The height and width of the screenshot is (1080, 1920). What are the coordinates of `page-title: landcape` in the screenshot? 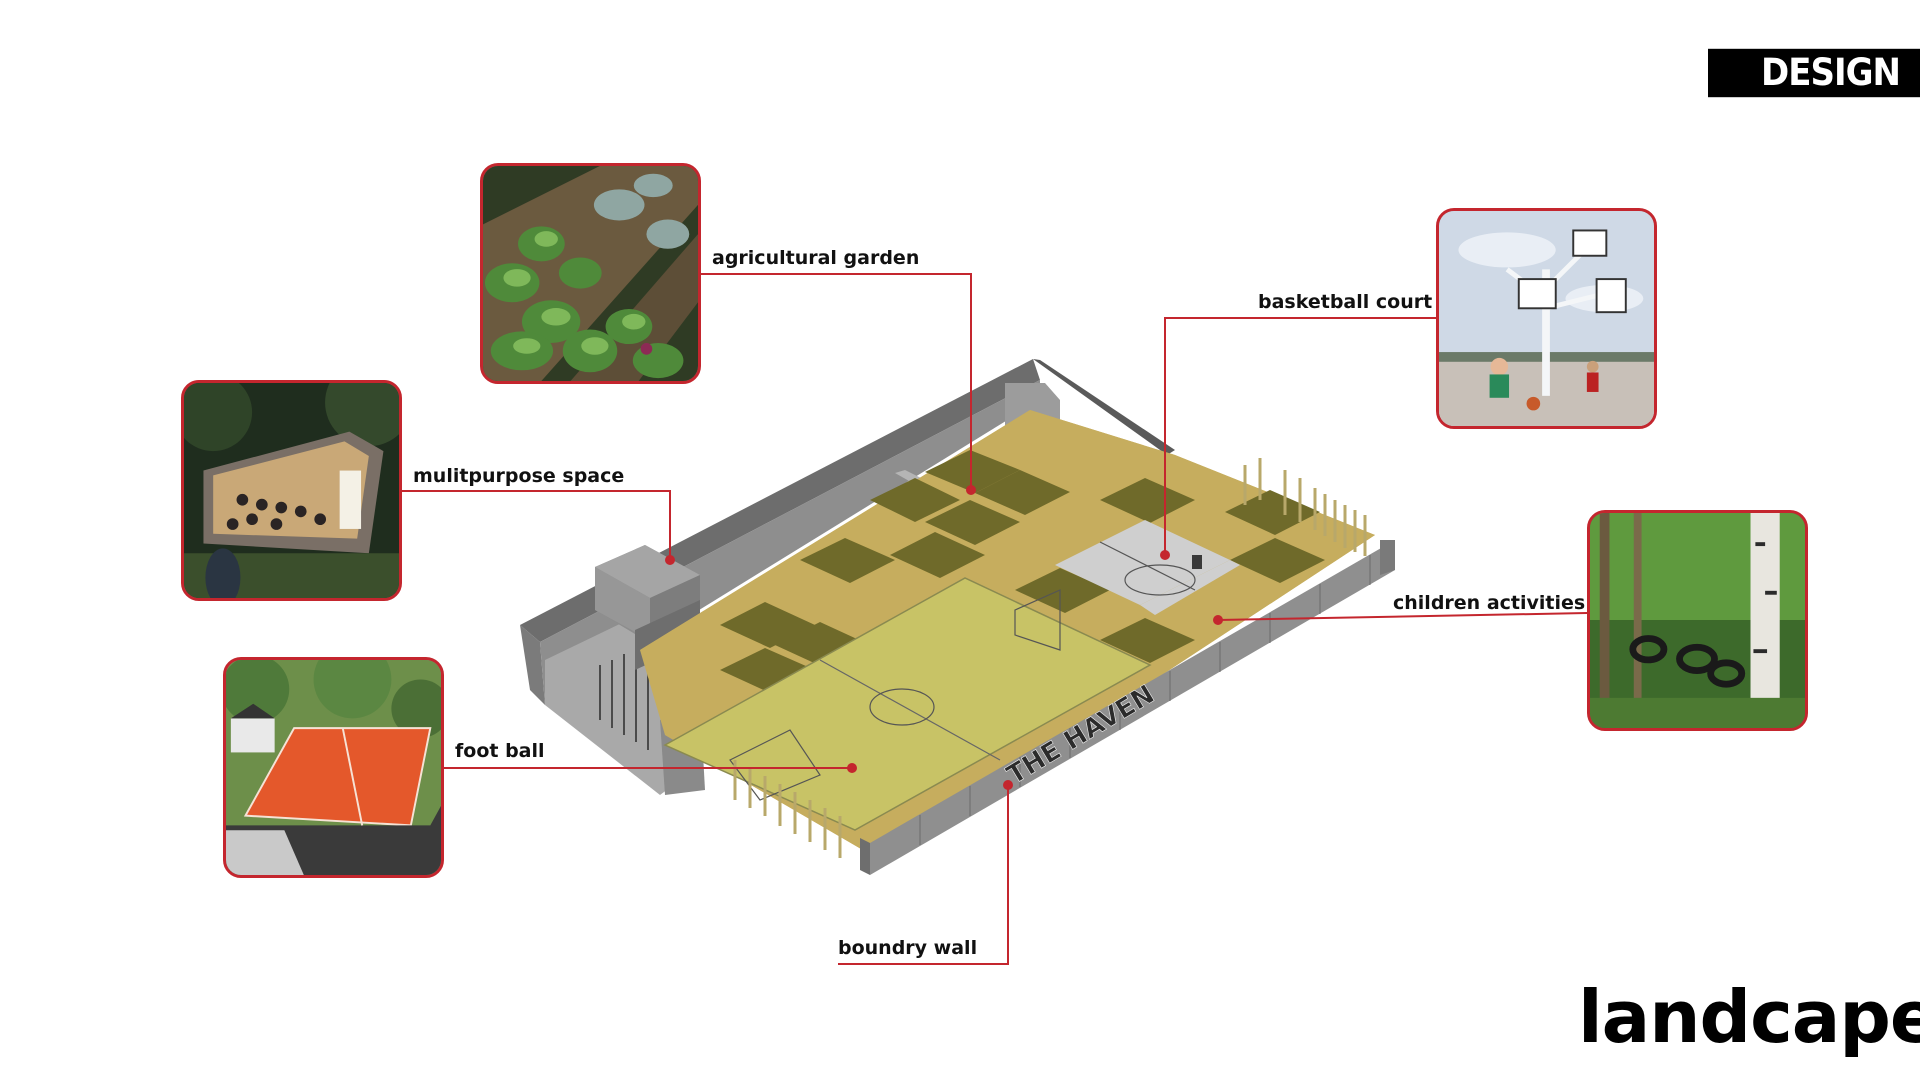 It's located at (1749, 1017).